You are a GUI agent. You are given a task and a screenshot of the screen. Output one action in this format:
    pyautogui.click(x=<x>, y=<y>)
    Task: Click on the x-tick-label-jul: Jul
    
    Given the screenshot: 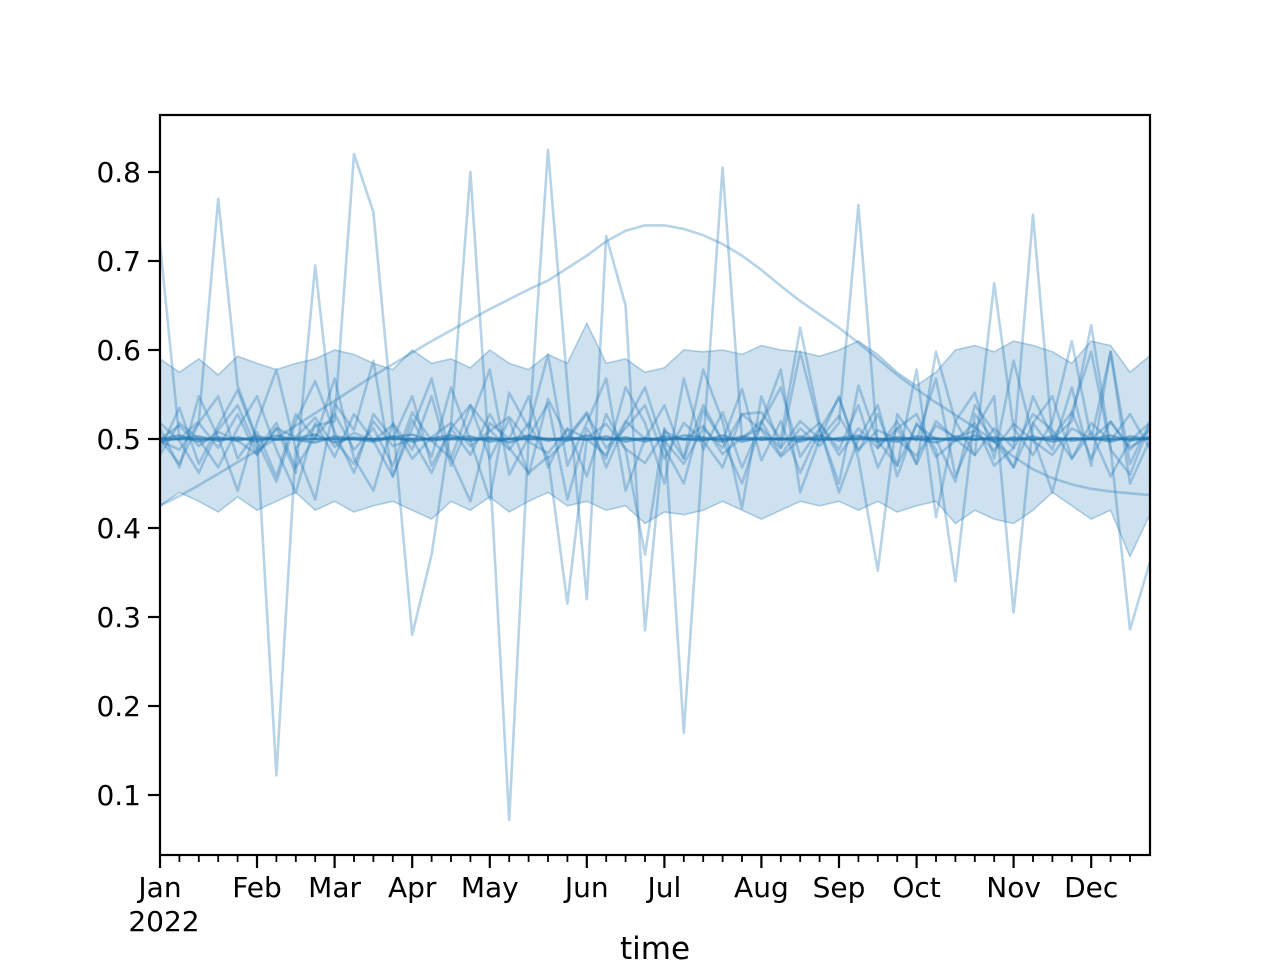 What is the action you would take?
    pyautogui.click(x=664, y=887)
    